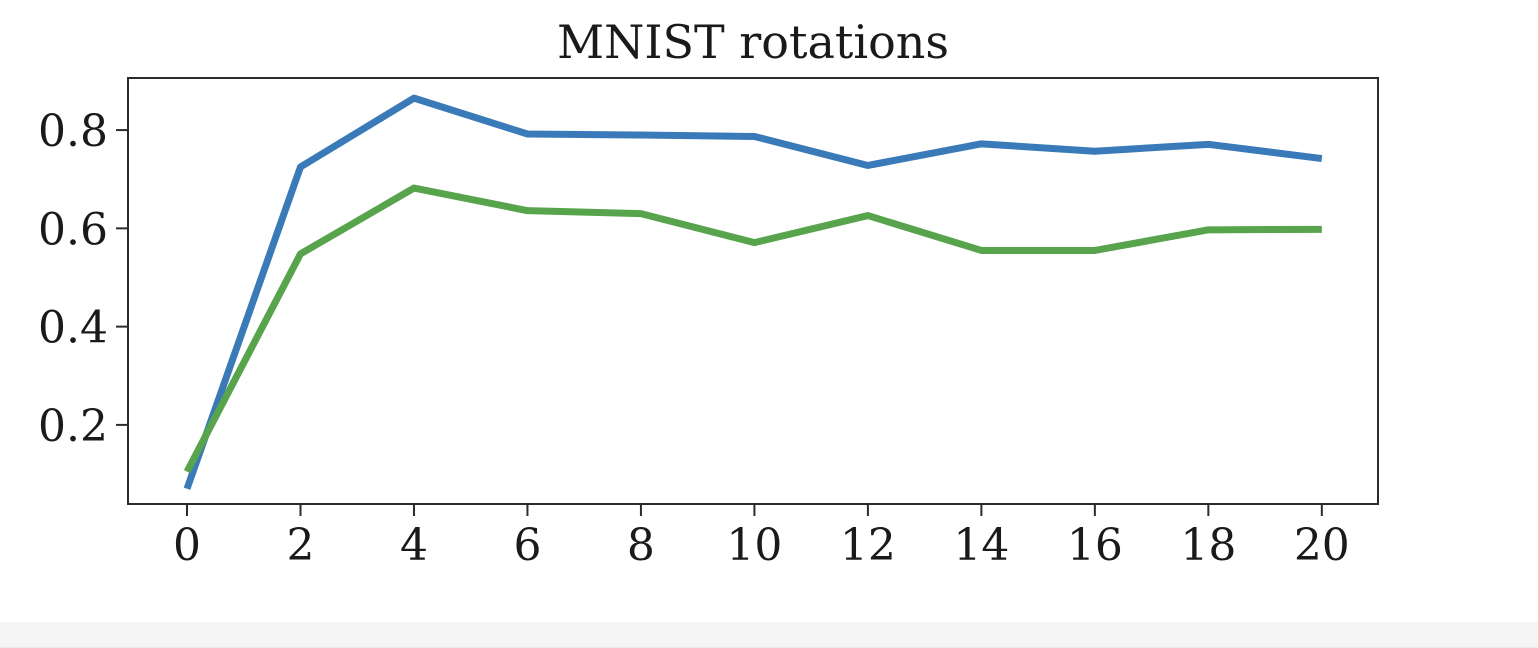  What do you see at coordinates (1322, 545) in the screenshot?
I see `x-tick-label: 20` at bounding box center [1322, 545].